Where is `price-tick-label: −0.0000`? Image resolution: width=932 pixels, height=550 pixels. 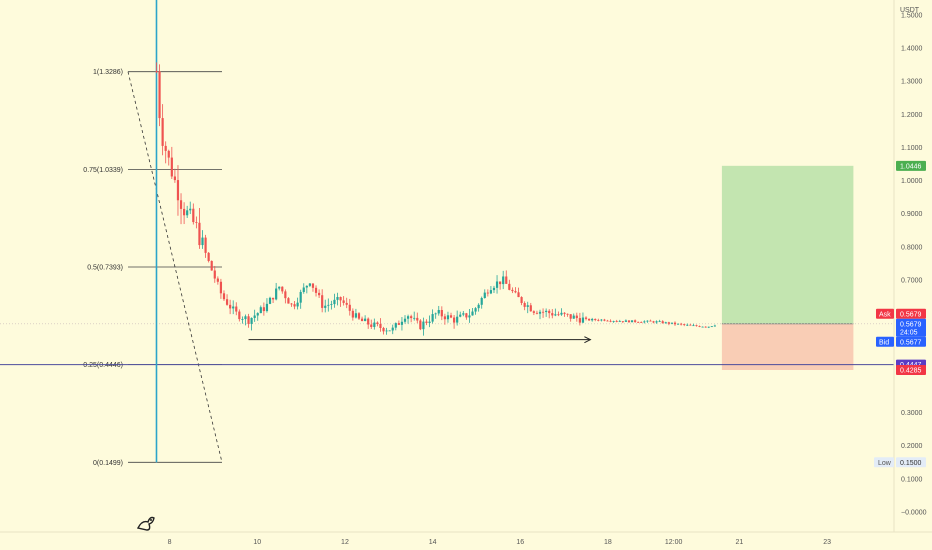 price-tick-label: −0.0000 is located at coordinates (914, 513).